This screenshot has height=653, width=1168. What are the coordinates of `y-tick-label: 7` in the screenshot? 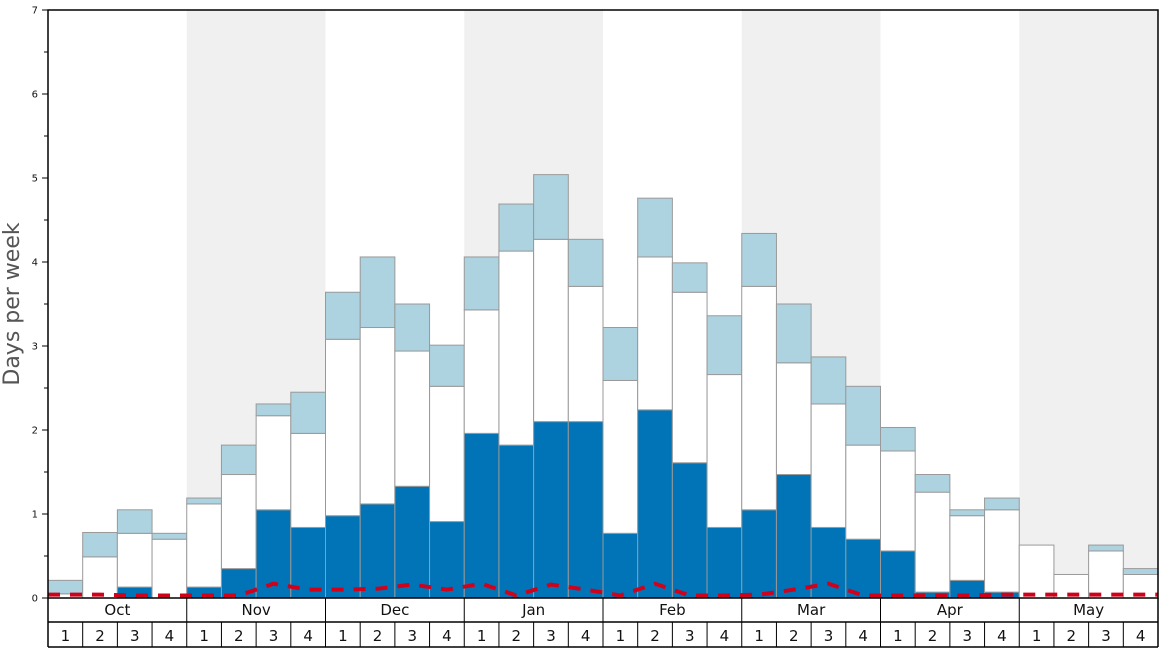 It's located at (35, 11).